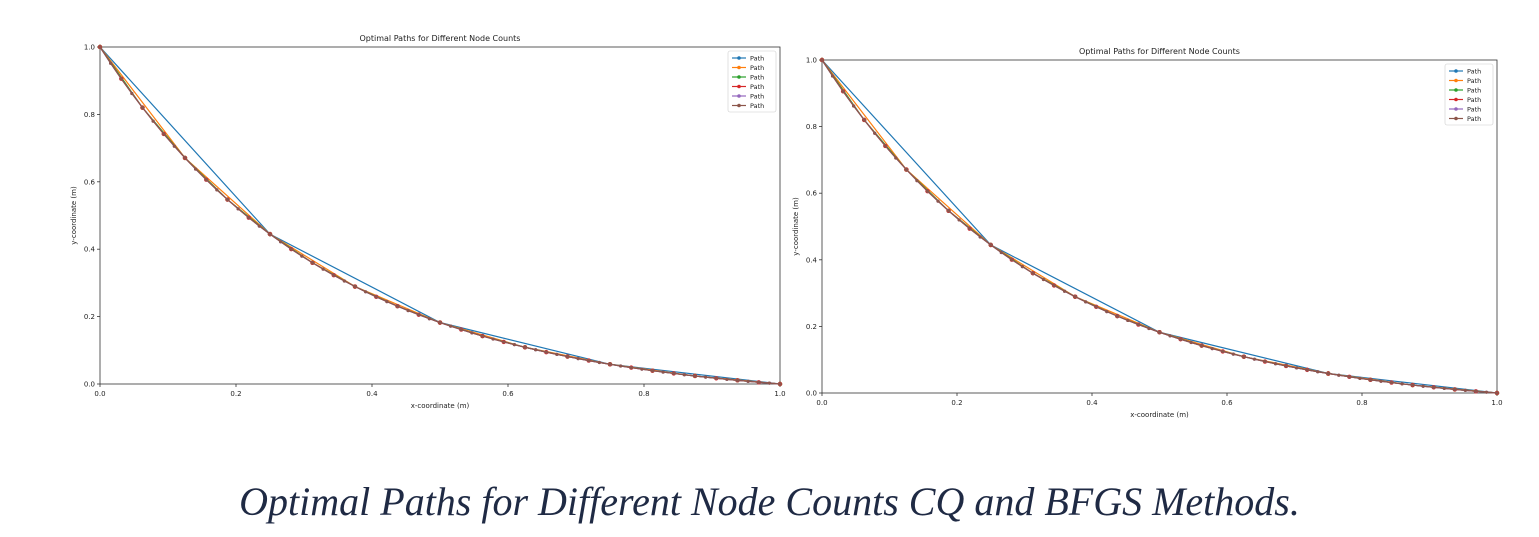 The image size is (1539, 537). Describe the element at coordinates (811, 127) in the screenshot. I see `y-tick-label: 0.8` at that location.